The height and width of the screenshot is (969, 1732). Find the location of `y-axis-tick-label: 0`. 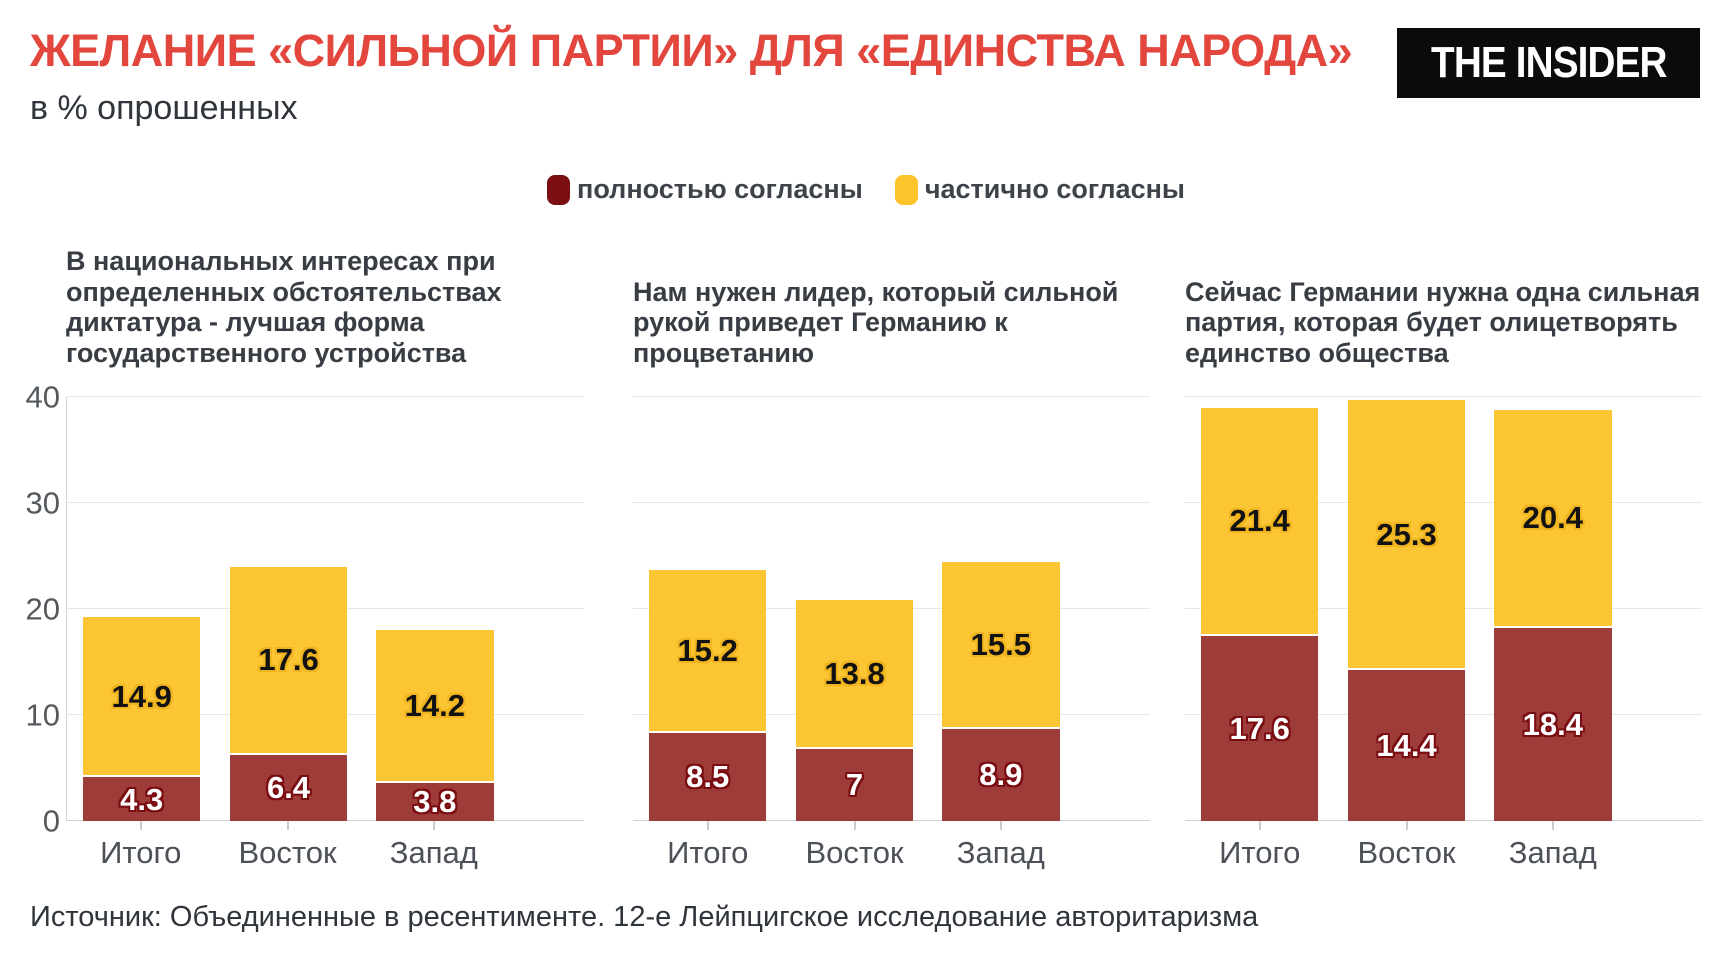

y-axis-tick-label: 0 is located at coordinates (51, 821).